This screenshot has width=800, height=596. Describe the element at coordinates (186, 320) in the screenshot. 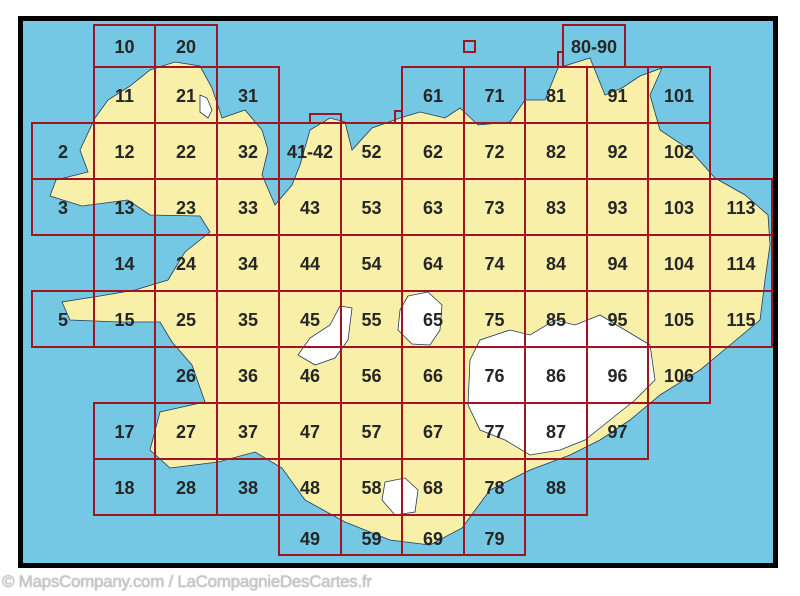

I see `sheet-label: 25` at that location.